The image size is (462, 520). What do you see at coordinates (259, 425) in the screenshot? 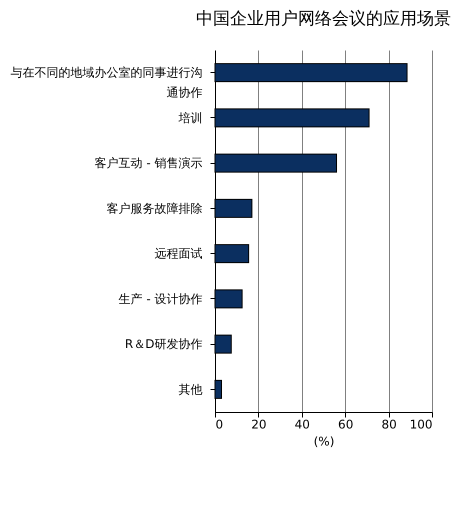
I see `x-tick-label: 20` at bounding box center [259, 425].